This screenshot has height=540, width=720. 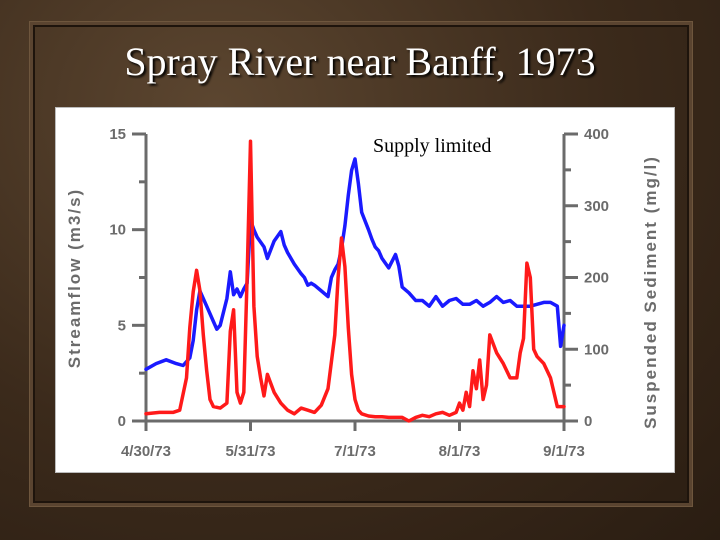 I want to click on x-tick-label: 9/1/73, so click(x=564, y=451).